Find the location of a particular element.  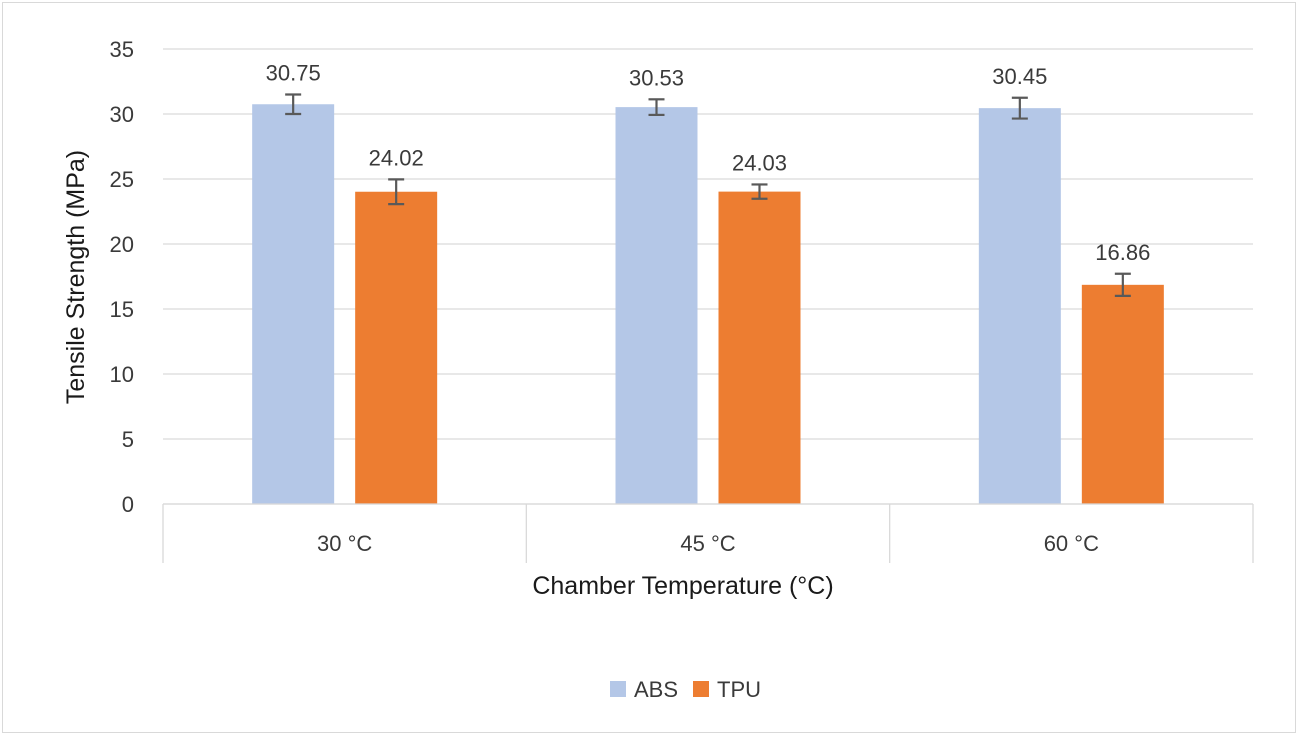

x-tick-label: 45 °C is located at coordinates (707, 543).